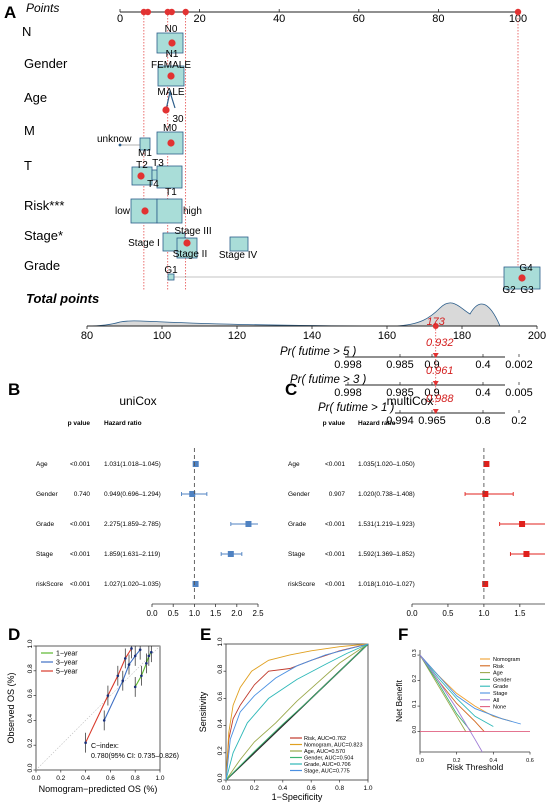  Describe the element at coordinates (135, 756) in the screenshot. I see `calibration-cindex-value: 0.780(95% CI: 0.735–0.826)` at that location.